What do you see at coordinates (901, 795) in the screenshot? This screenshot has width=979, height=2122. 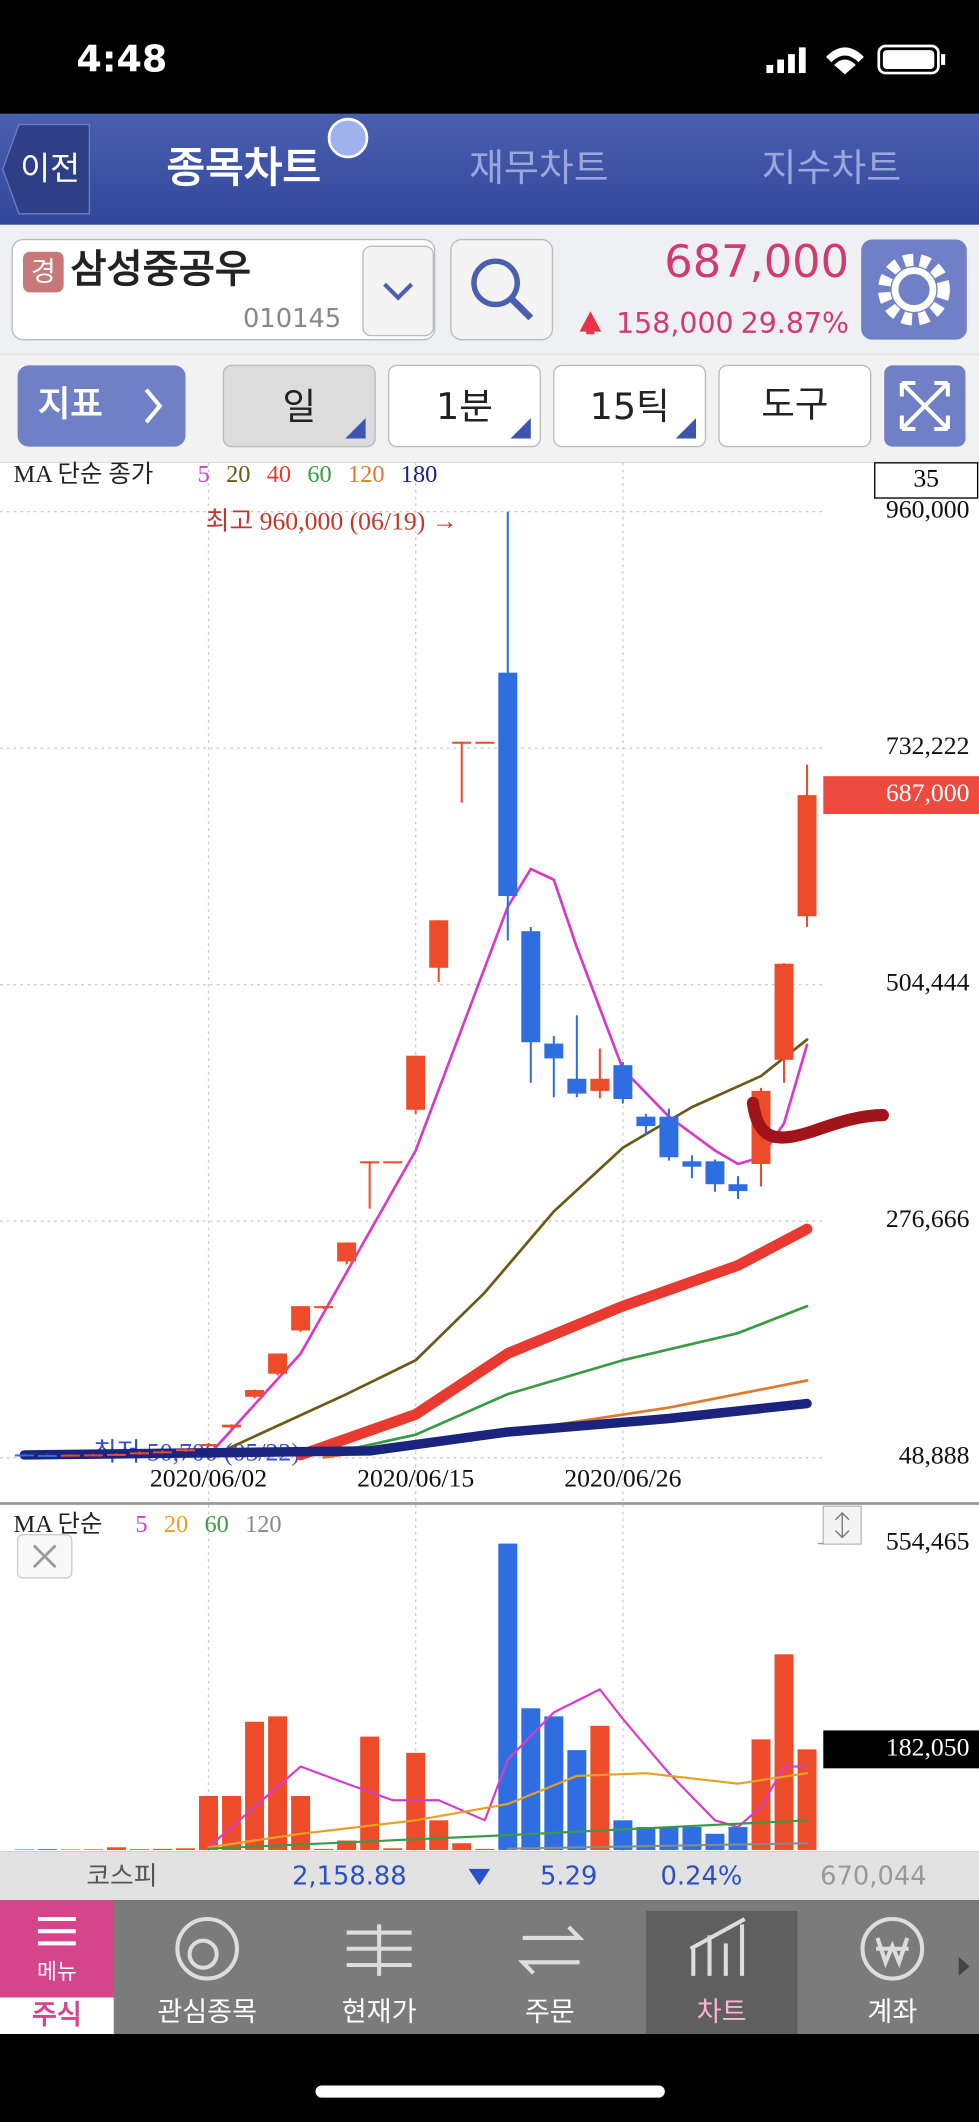 I see `price-tag` at bounding box center [901, 795].